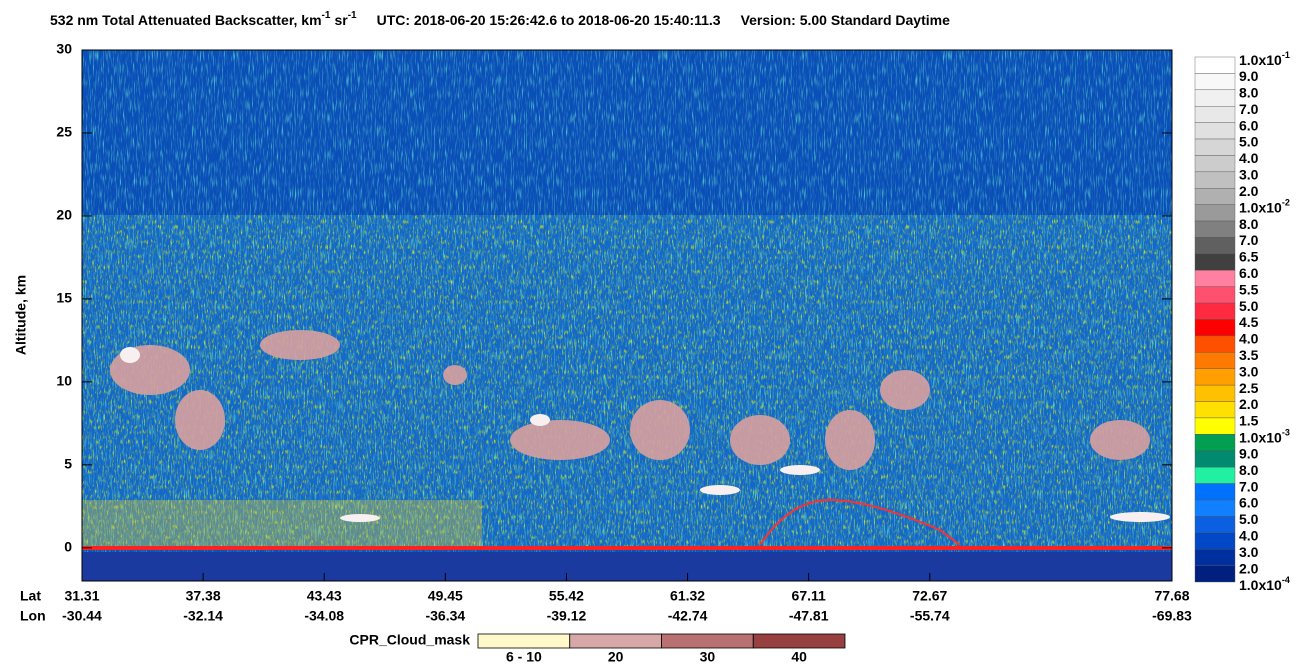 This screenshot has width=1300, height=672. What do you see at coordinates (1249, 322) in the screenshot?
I see `colorbar-label: 4.5` at bounding box center [1249, 322].